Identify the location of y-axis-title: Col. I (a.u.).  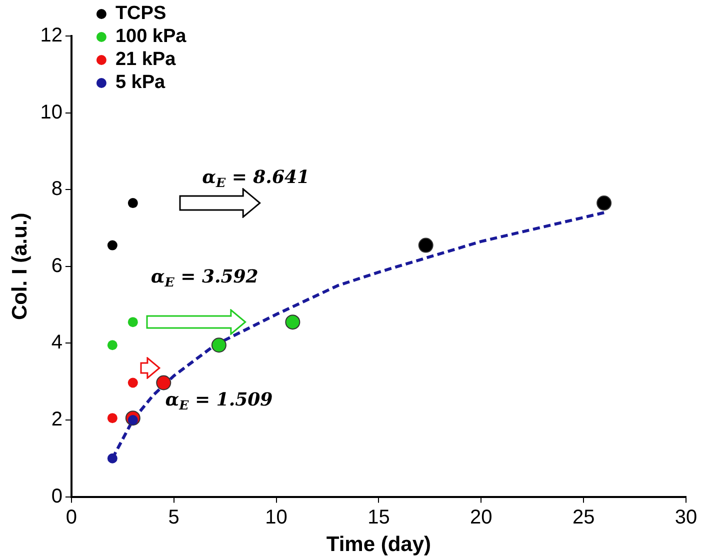
(20, 266).